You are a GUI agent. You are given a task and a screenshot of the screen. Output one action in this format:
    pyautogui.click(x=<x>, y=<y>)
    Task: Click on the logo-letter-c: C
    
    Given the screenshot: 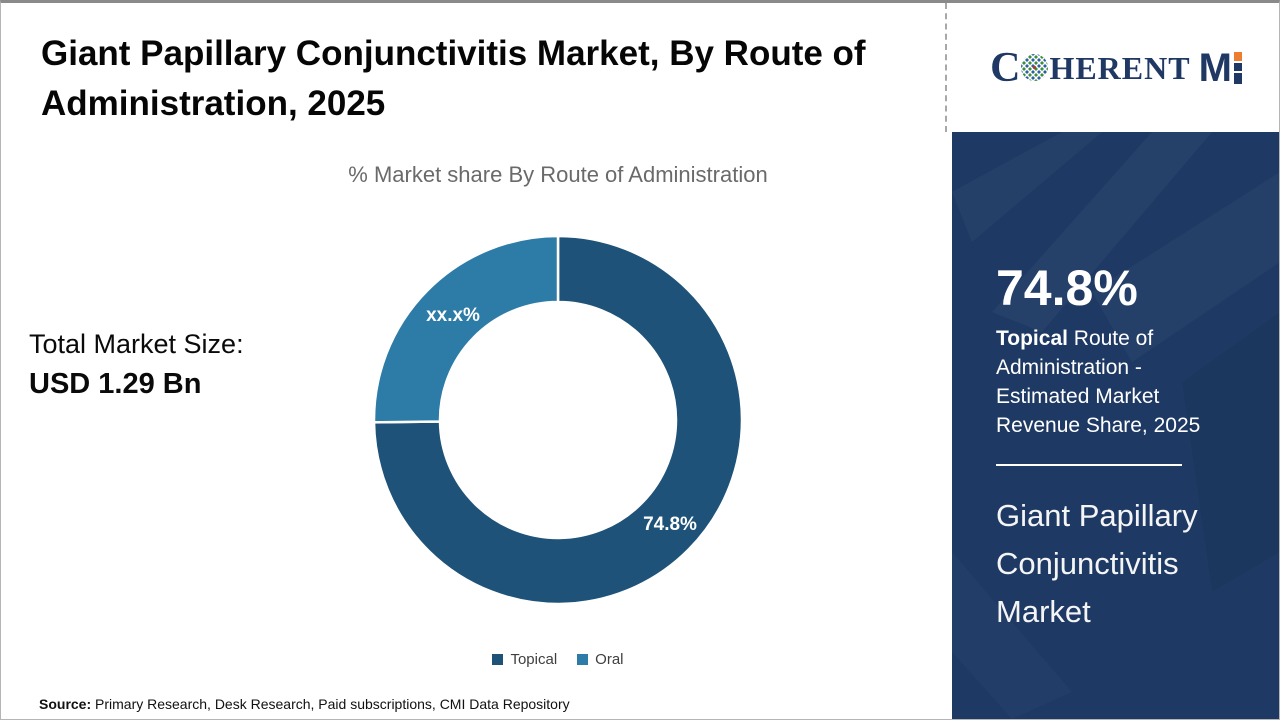 What is the action you would take?
    pyautogui.click(x=1005, y=67)
    